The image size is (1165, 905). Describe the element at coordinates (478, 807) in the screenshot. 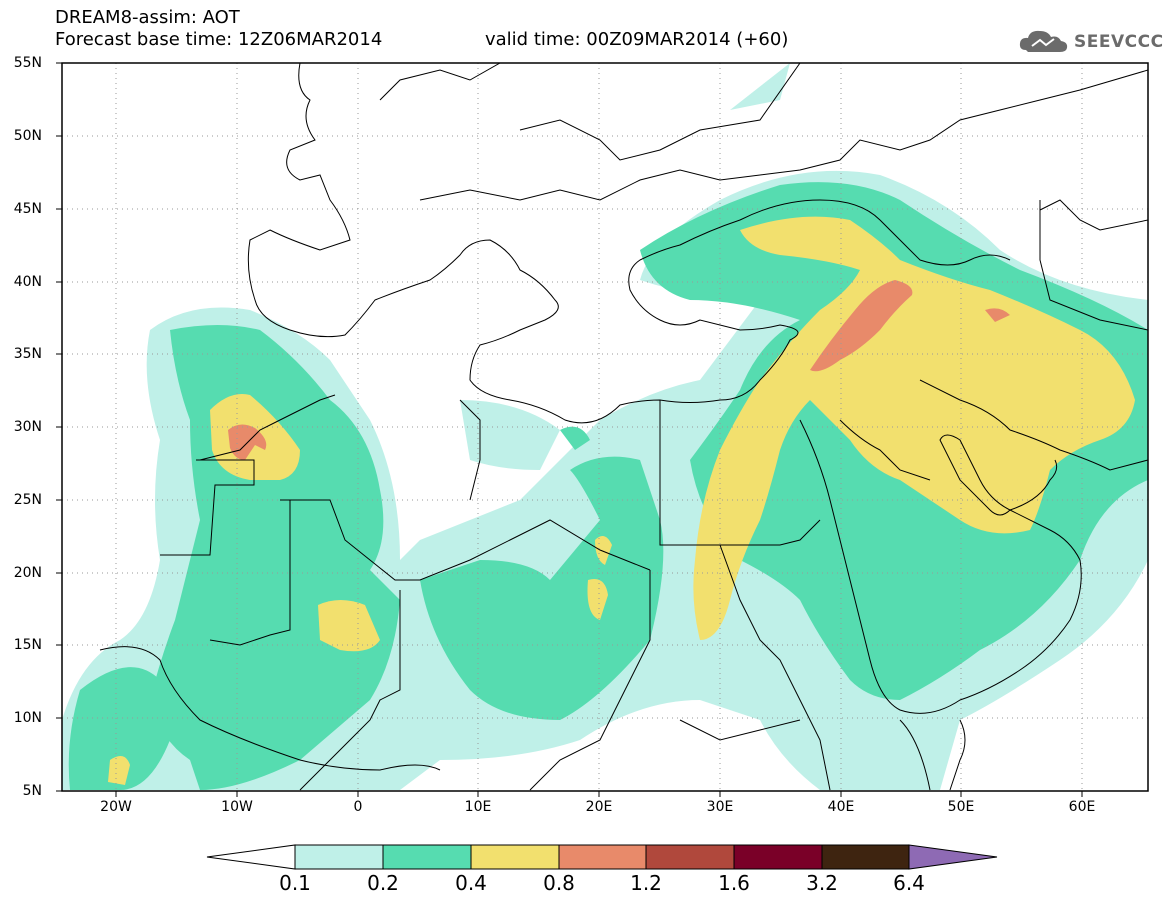

I see `lon-label: 10E` at that location.